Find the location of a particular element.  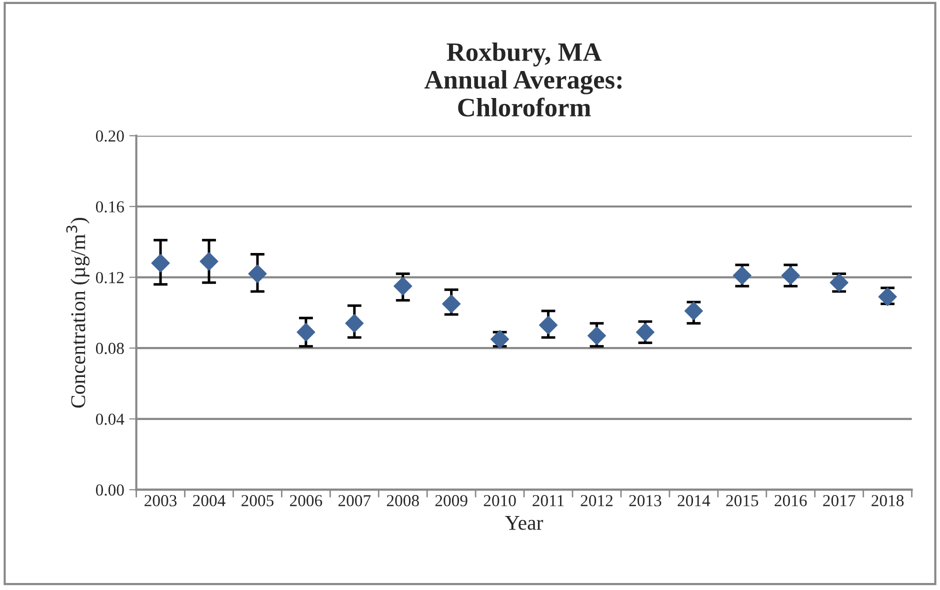

x-tick-label: 2013 is located at coordinates (645, 500).